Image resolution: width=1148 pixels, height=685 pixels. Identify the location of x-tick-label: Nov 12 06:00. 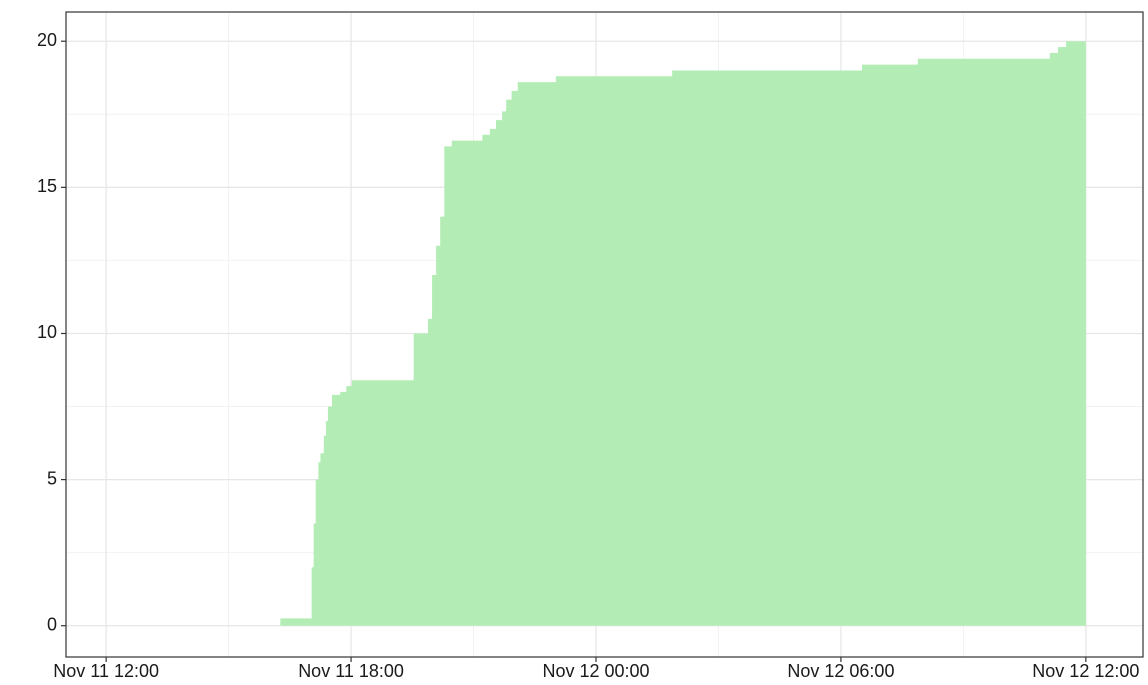
(840, 671).